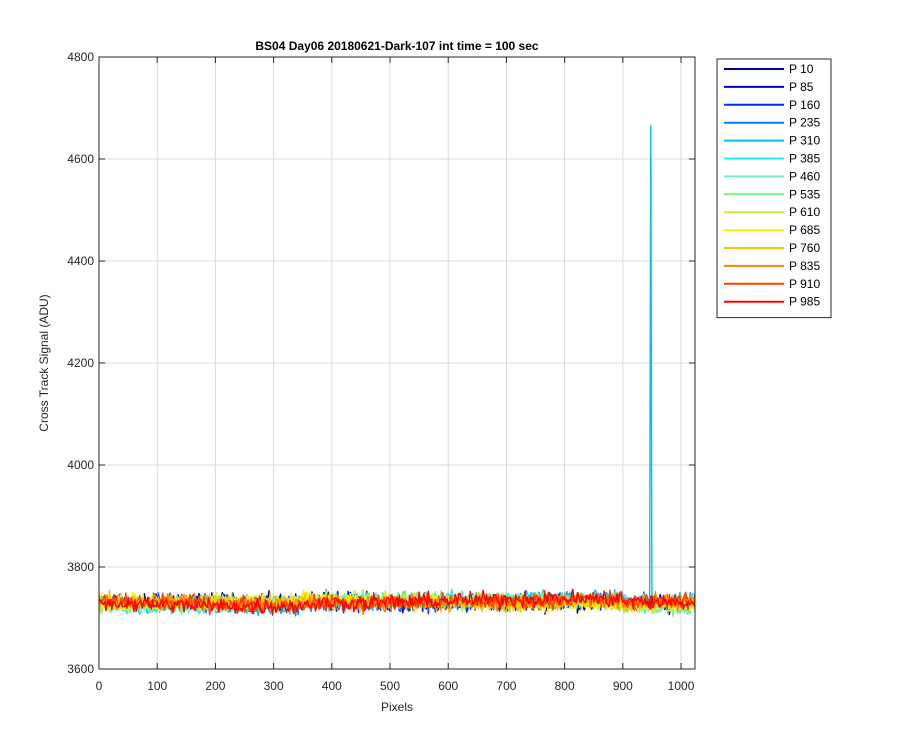  Describe the element at coordinates (44, 362) in the screenshot. I see `y-axis-label: Cross Track Signal (ADU)` at that location.